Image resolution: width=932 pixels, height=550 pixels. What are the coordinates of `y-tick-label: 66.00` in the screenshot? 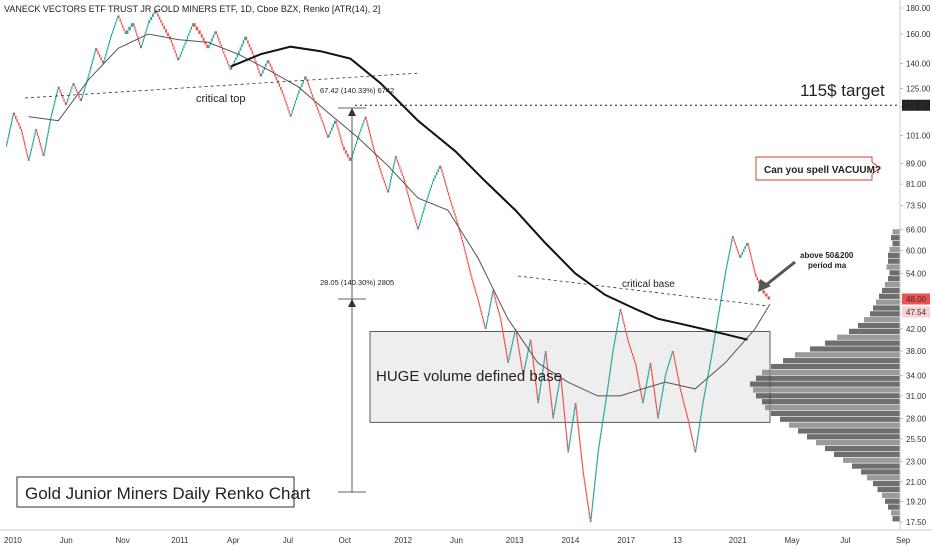 It's located at (916, 229).